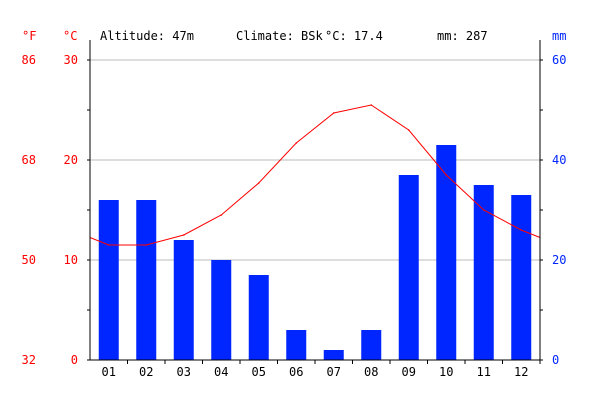 This screenshot has width=600, height=404. I want to click on fahrenheit-tick-label: 86, so click(29, 60).